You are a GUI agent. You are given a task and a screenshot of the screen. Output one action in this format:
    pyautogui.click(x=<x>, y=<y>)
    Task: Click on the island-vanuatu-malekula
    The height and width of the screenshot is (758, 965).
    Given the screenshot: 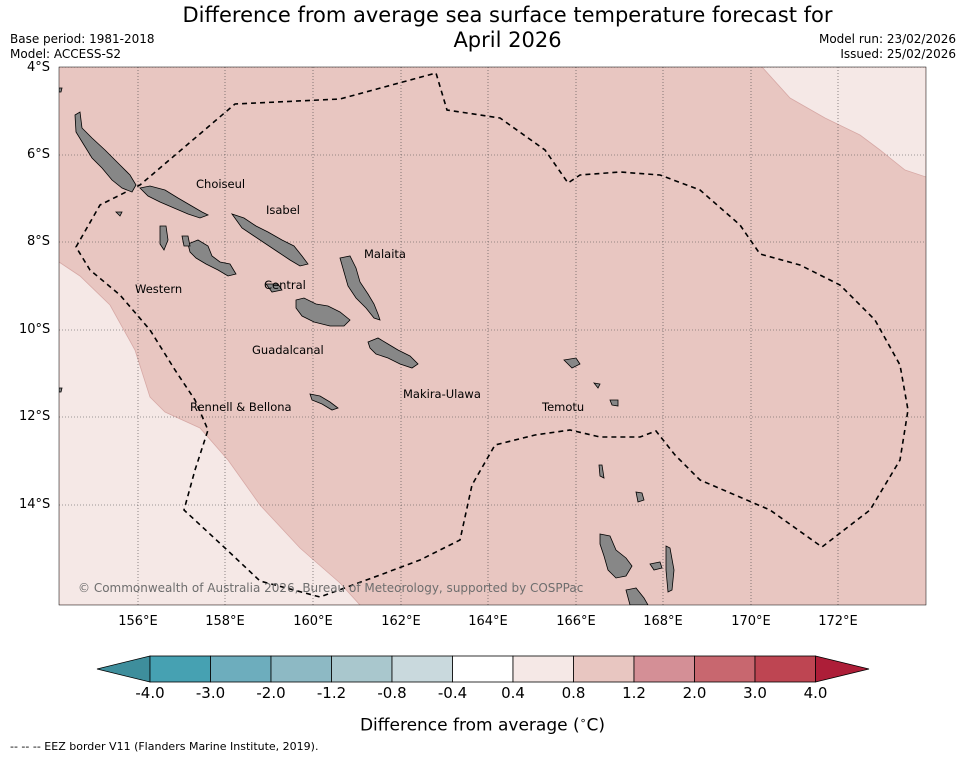 What is the action you would take?
    pyautogui.click(x=637, y=596)
    